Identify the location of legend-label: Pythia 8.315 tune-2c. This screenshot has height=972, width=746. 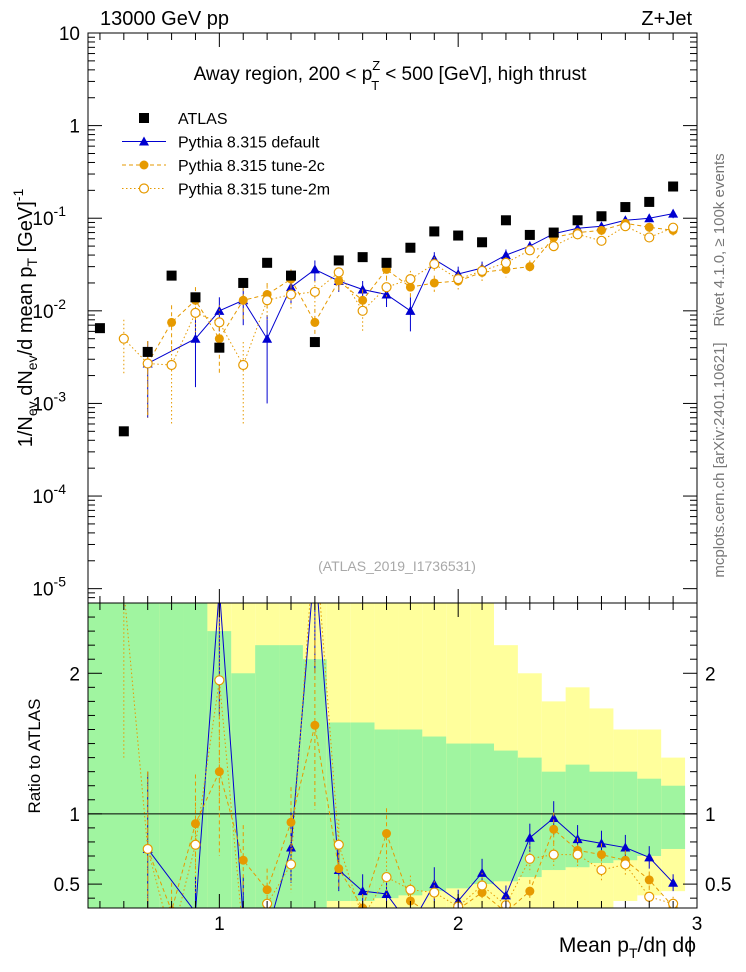
(251, 166).